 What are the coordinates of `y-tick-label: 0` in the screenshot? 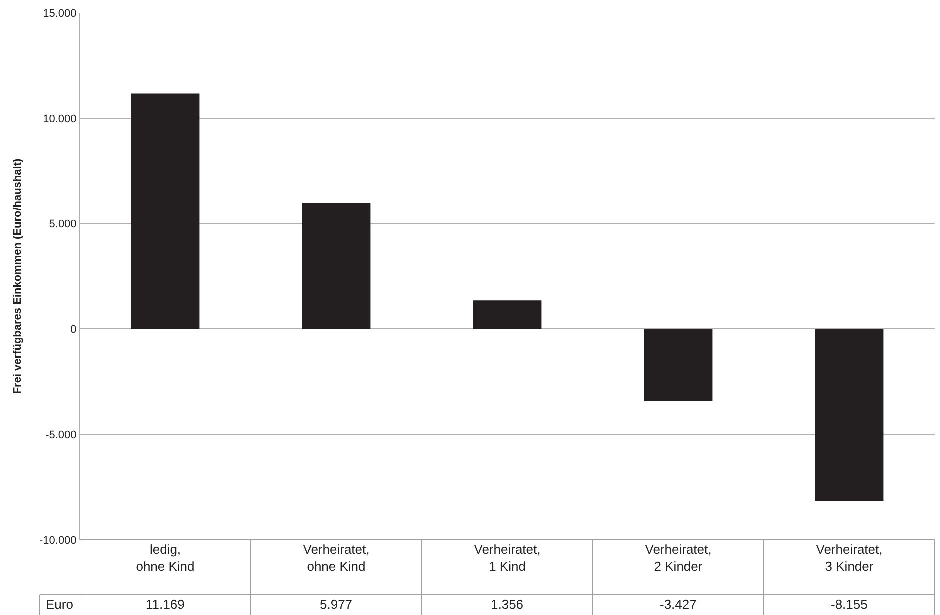 It's located at (73, 330).